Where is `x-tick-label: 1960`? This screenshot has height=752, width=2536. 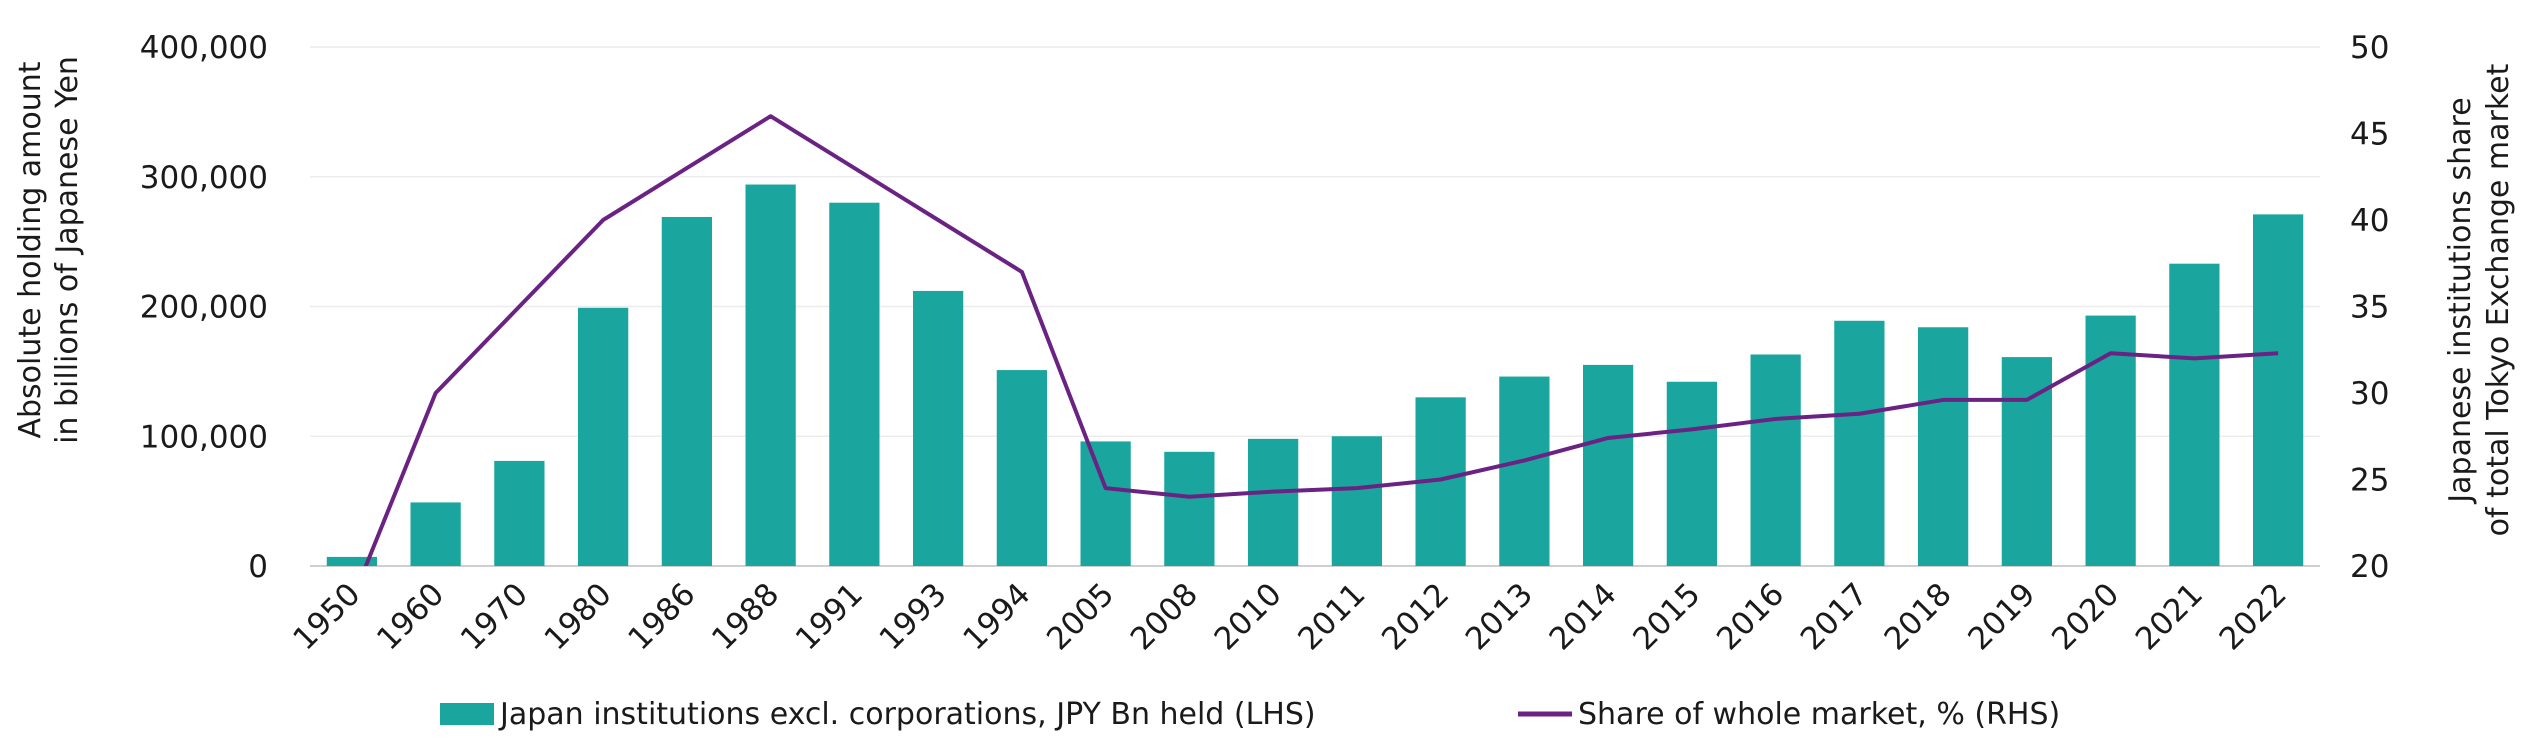 x-tick-label: 1960 is located at coordinates (410, 616).